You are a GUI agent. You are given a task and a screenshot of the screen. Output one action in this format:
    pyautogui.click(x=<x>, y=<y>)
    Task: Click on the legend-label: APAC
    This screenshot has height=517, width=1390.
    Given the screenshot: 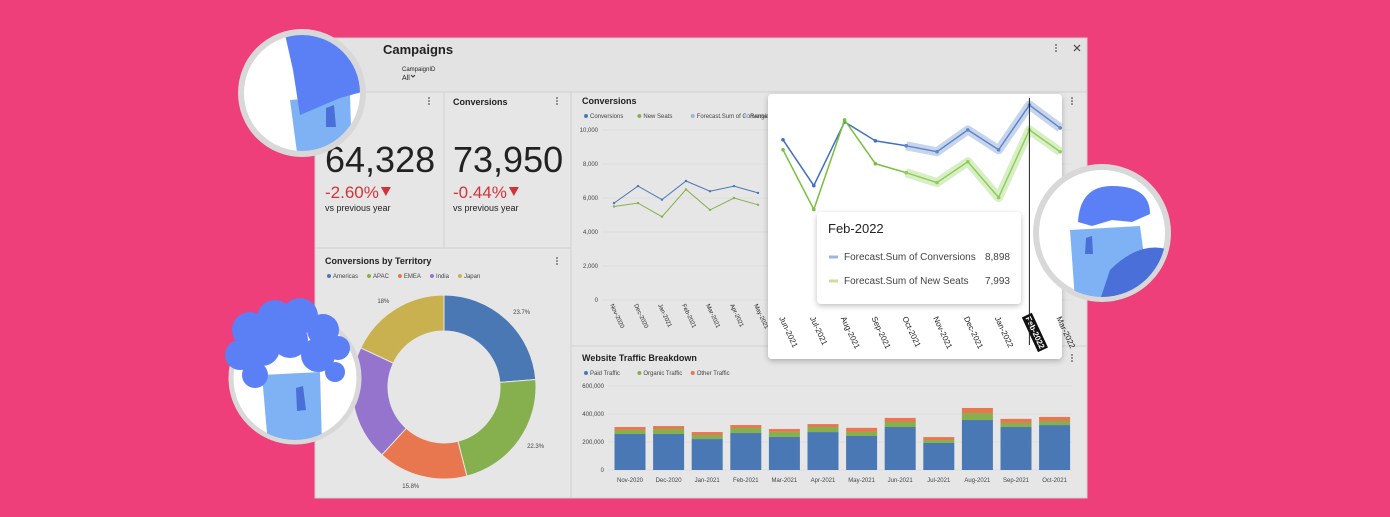 What is the action you would take?
    pyautogui.click(x=381, y=277)
    